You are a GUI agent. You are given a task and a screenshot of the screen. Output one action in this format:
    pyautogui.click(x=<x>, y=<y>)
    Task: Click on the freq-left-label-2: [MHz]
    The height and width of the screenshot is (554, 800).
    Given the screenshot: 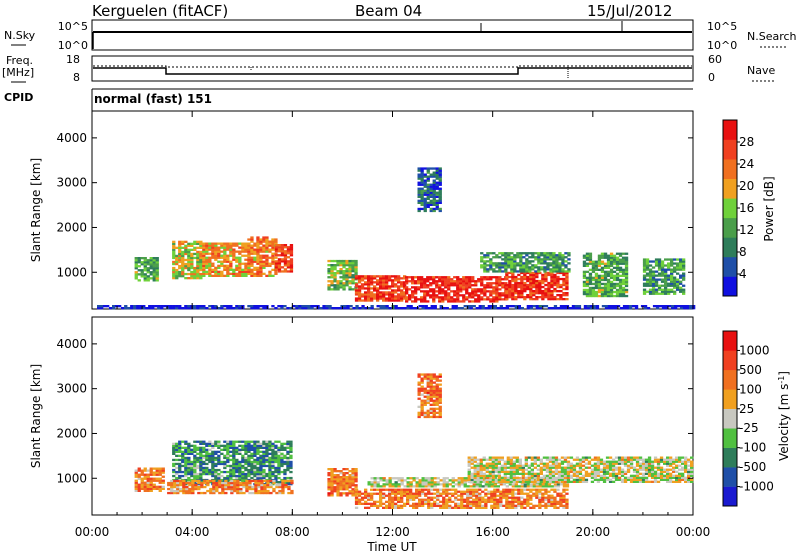 What is the action you would take?
    pyautogui.click(x=18, y=72)
    